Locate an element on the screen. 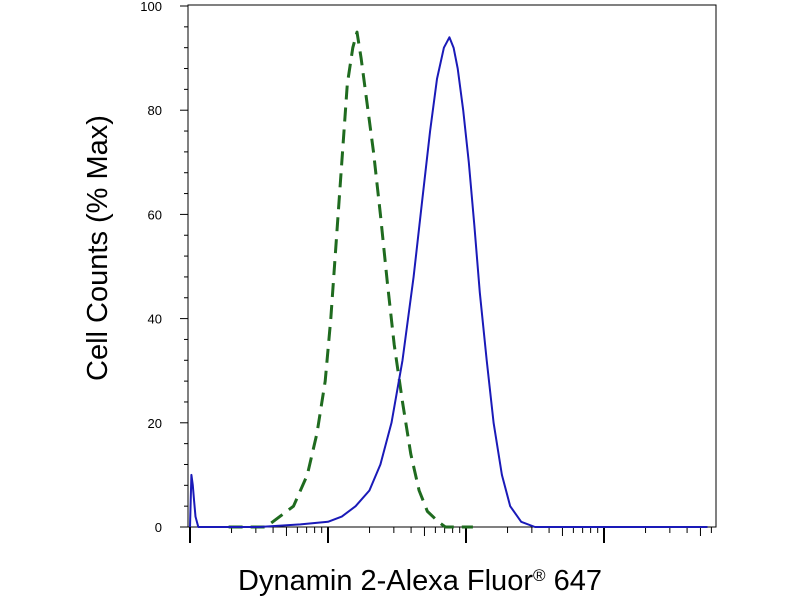  x-axis-title: Dynamin 2-Alexa Fluor® 647 is located at coordinates (420, 581).